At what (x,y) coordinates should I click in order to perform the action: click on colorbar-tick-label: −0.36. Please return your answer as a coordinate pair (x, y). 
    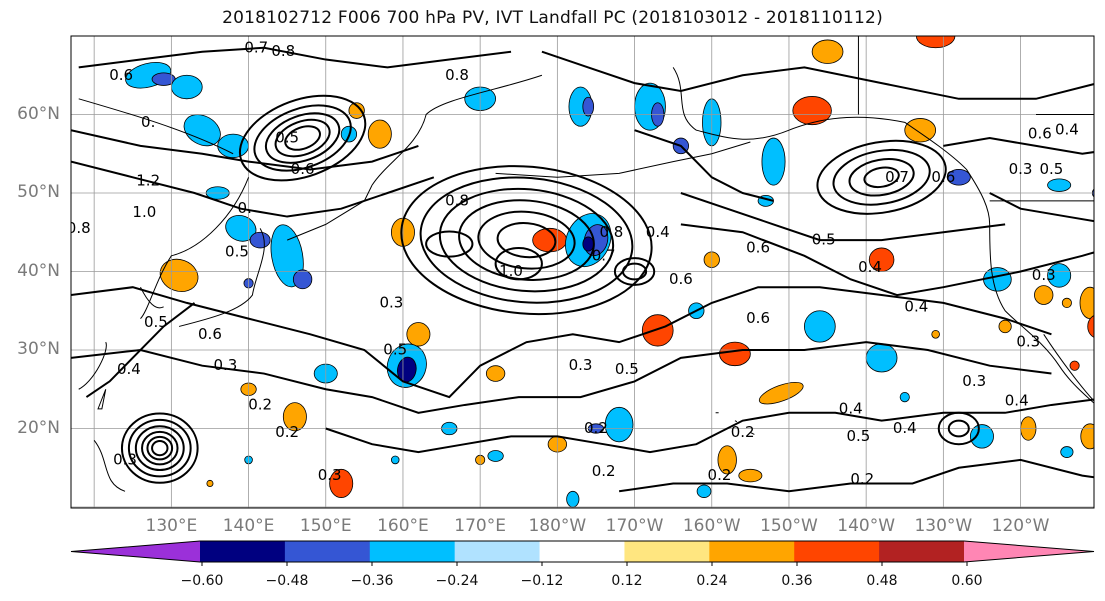
    Looking at the image, I should click on (372, 581).